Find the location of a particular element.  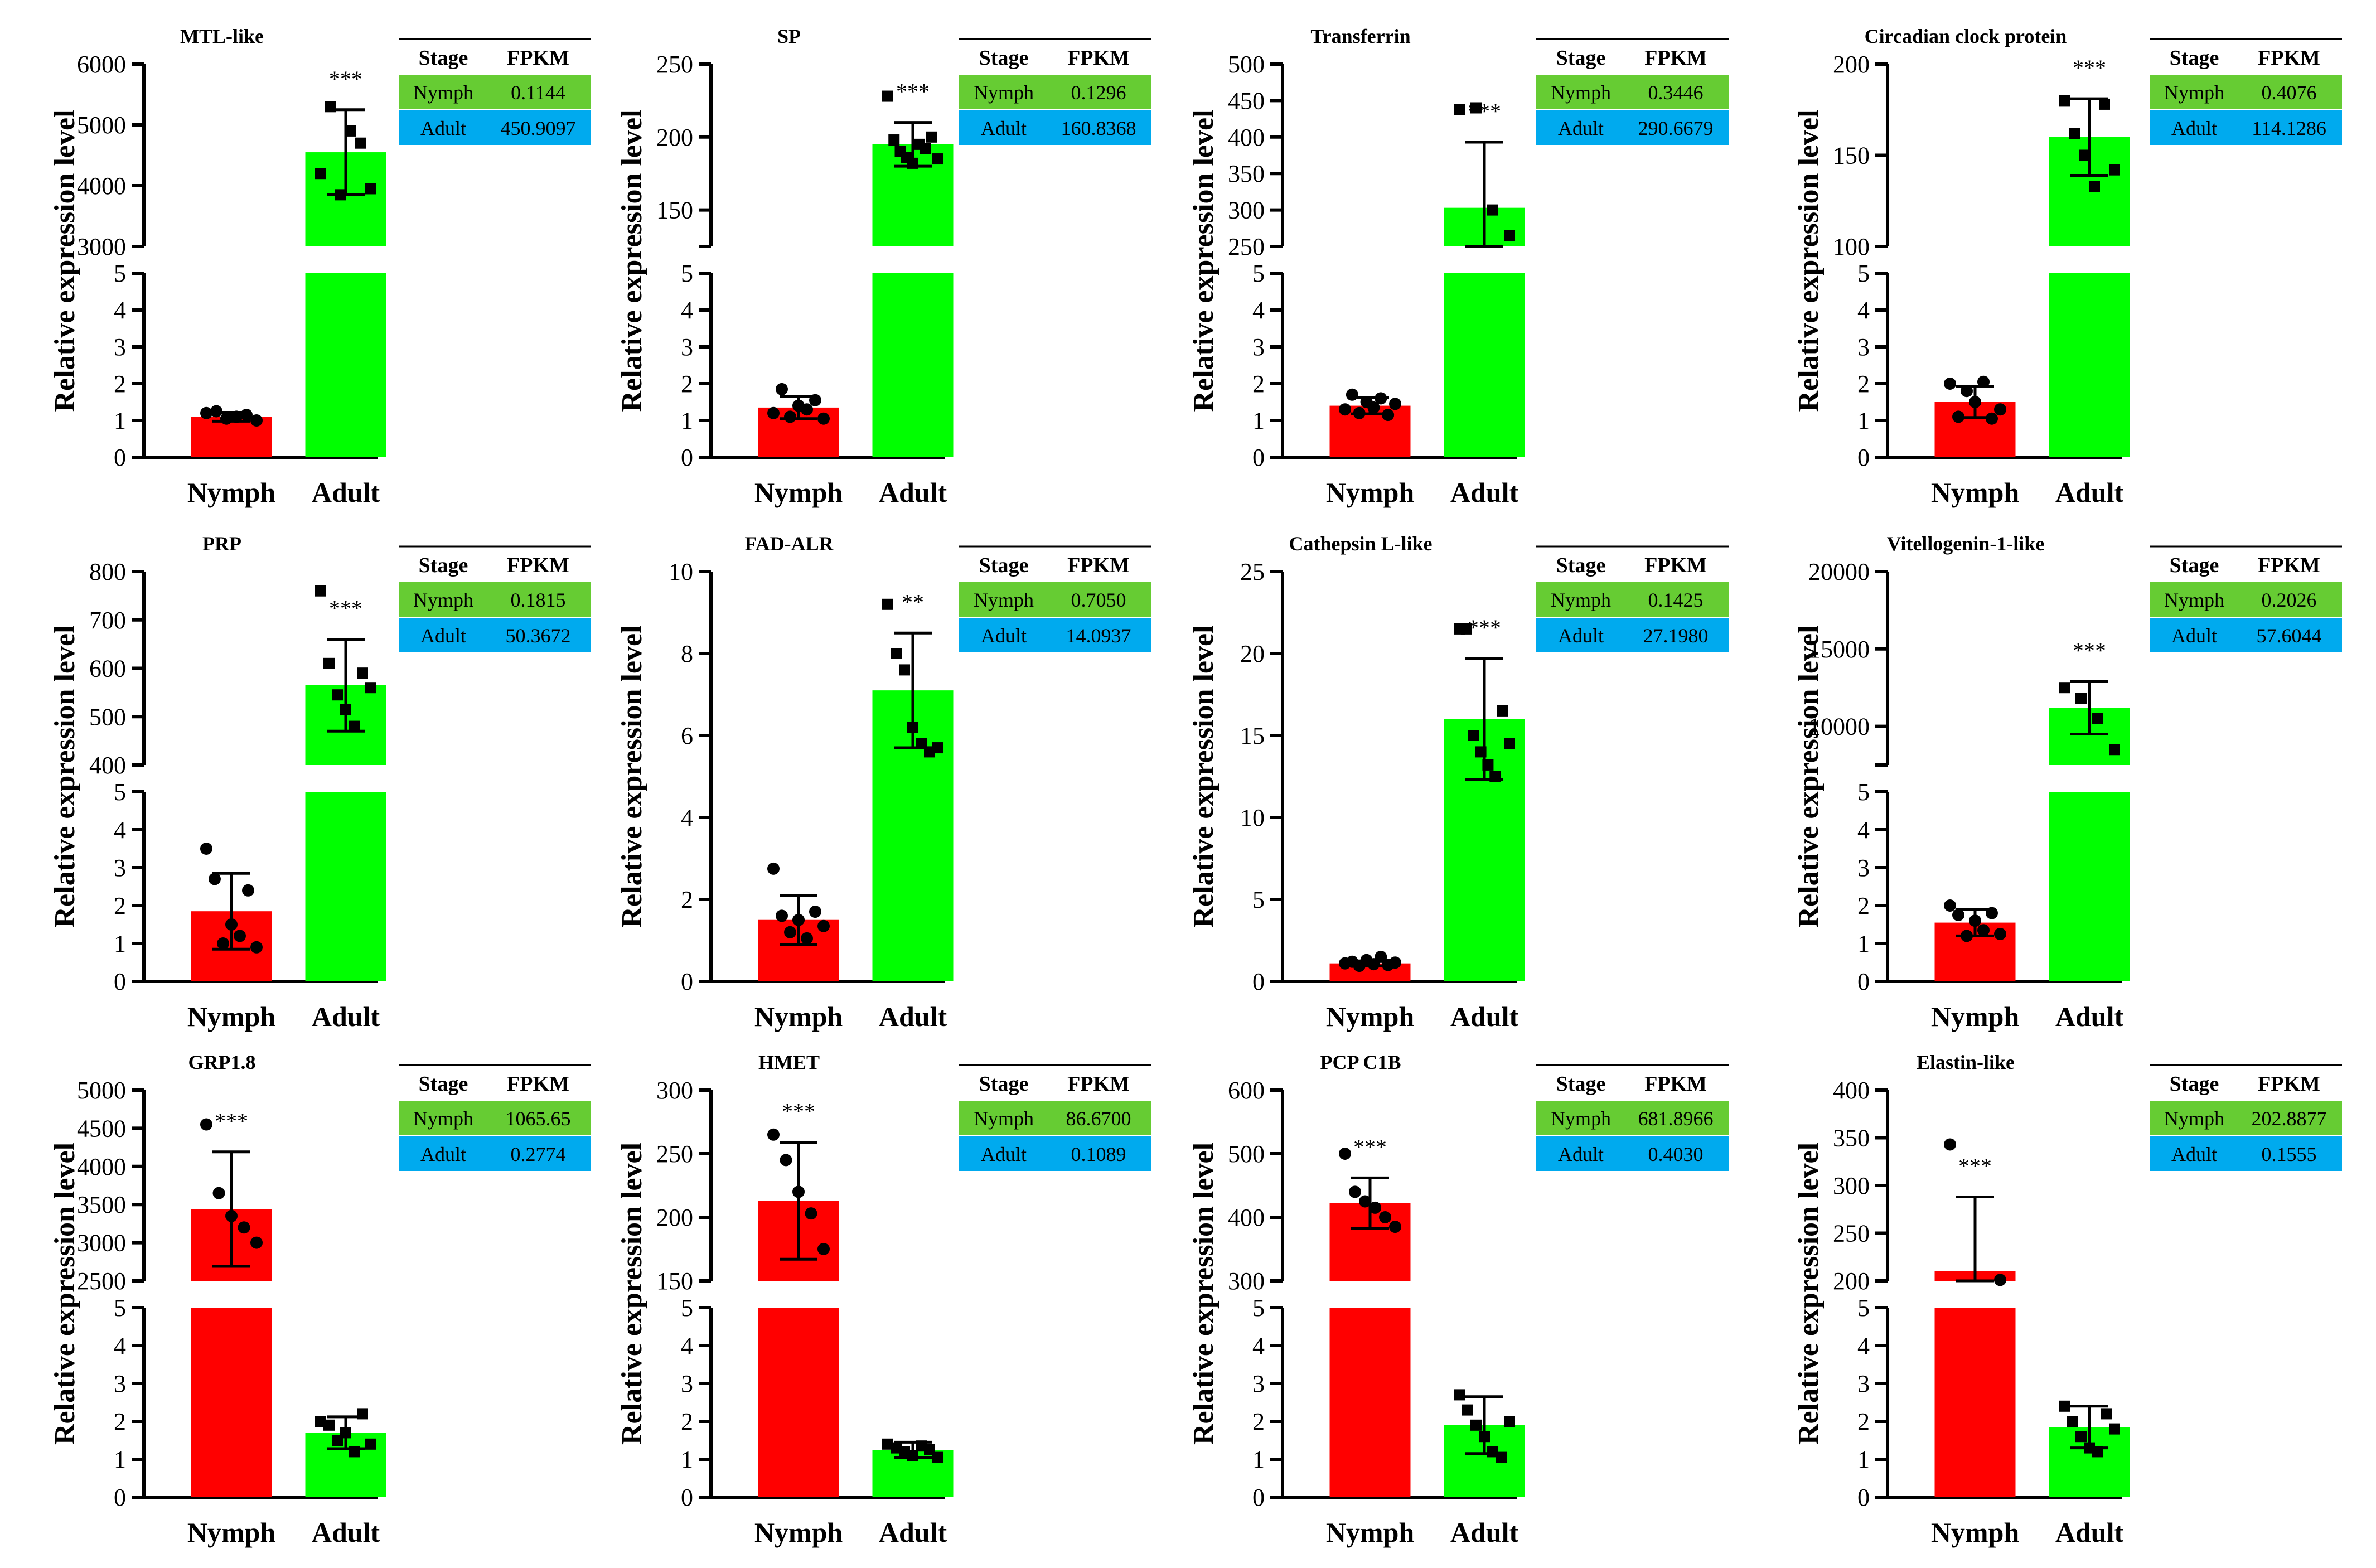

fpkm-value-cell: 0.1089 is located at coordinates (1098, 1154).